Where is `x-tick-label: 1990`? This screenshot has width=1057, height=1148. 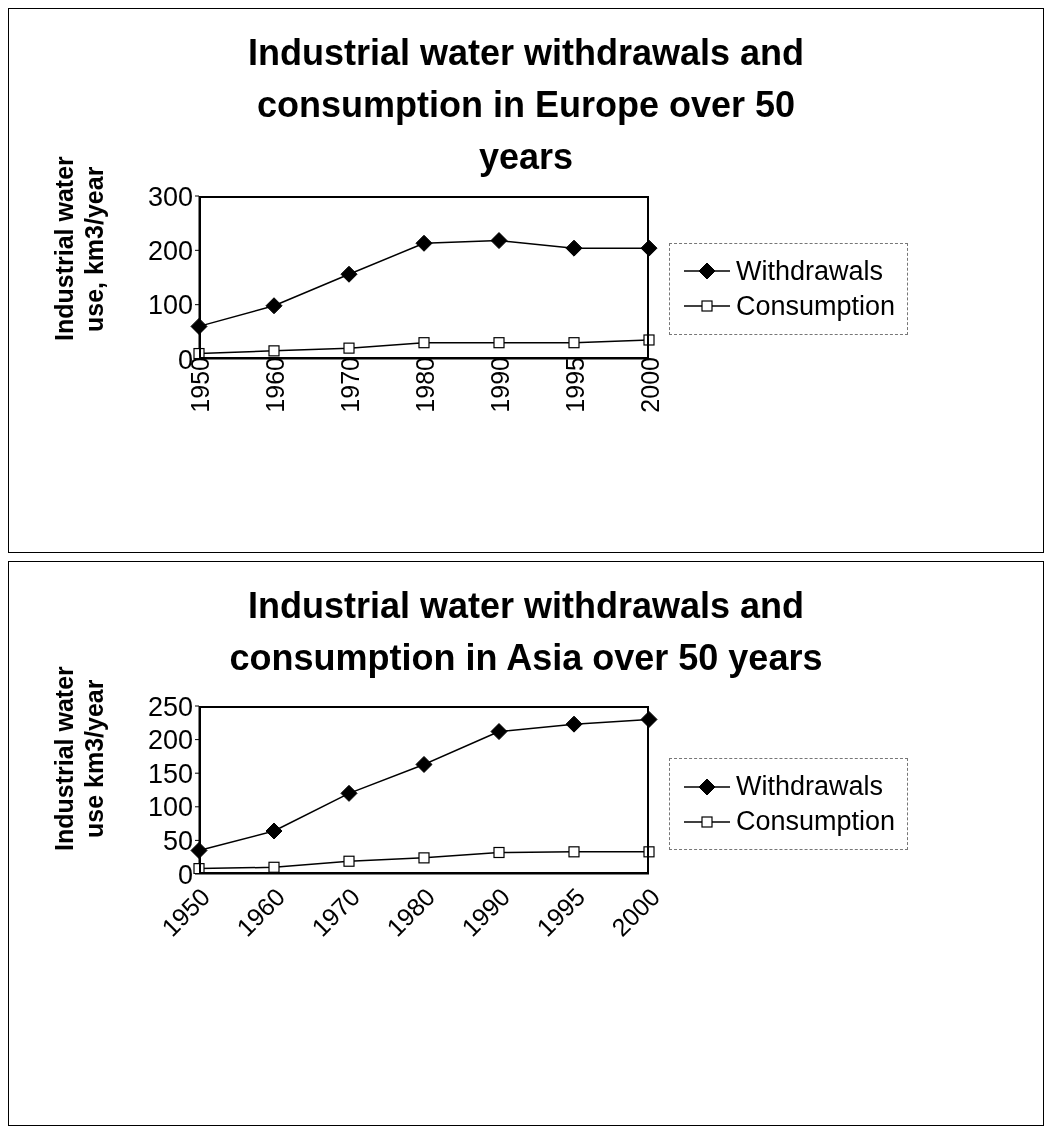
x-tick-label: 1990 is located at coordinates (499, 384).